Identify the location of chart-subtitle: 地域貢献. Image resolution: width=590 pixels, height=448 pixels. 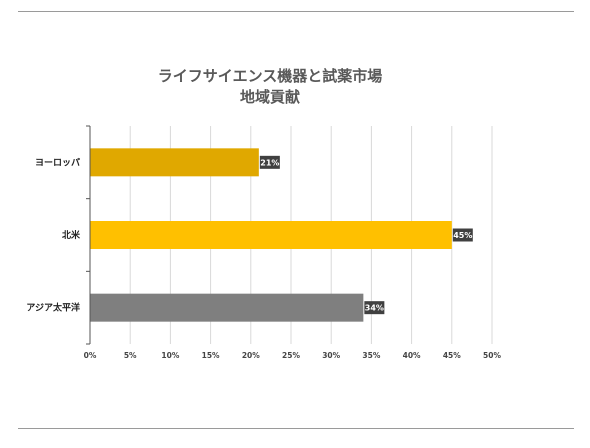
(269, 97).